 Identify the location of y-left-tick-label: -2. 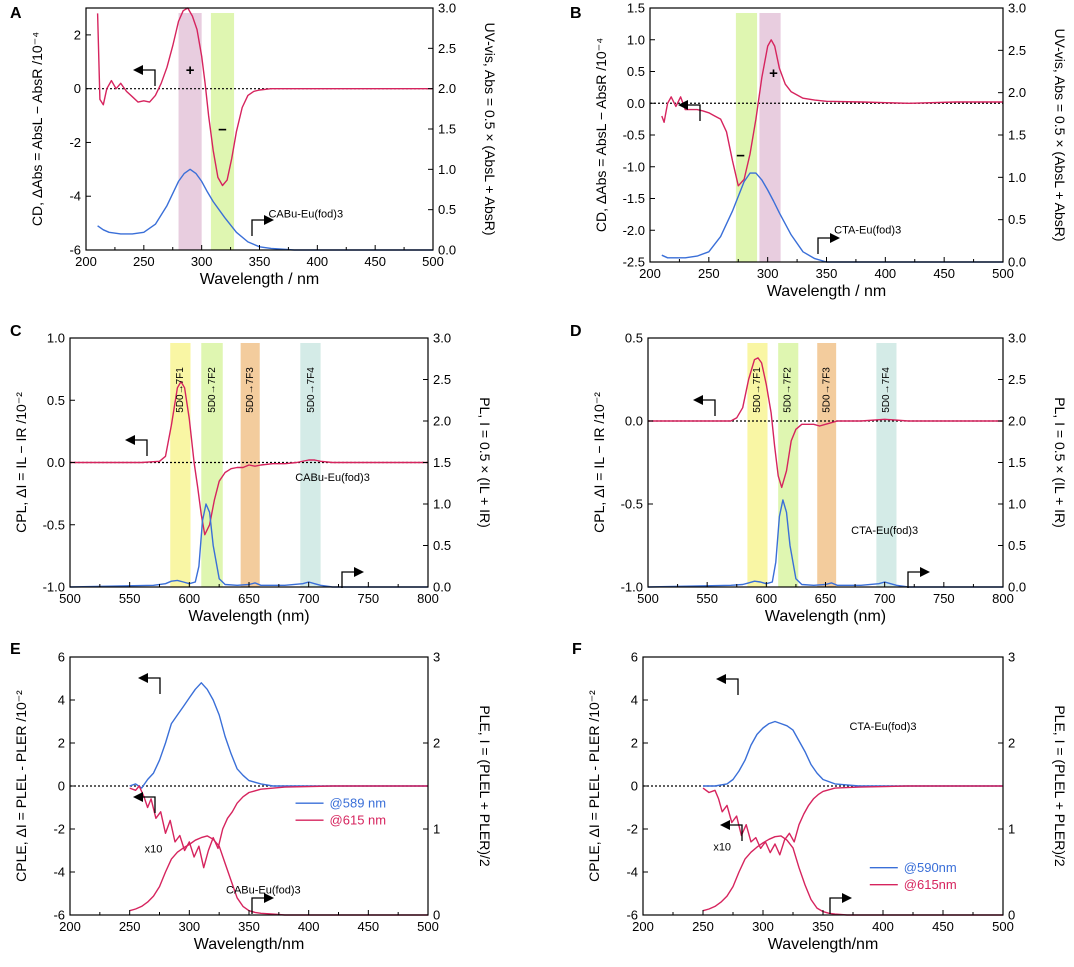
(59, 829).